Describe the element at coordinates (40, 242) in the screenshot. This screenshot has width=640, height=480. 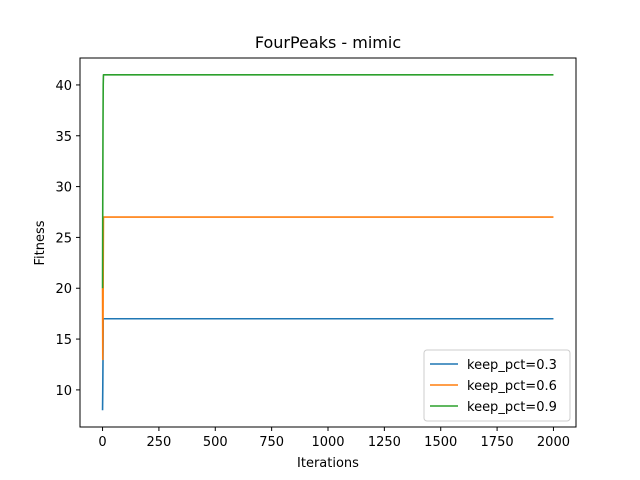
I see `y-axis-label: Fitness` at that location.